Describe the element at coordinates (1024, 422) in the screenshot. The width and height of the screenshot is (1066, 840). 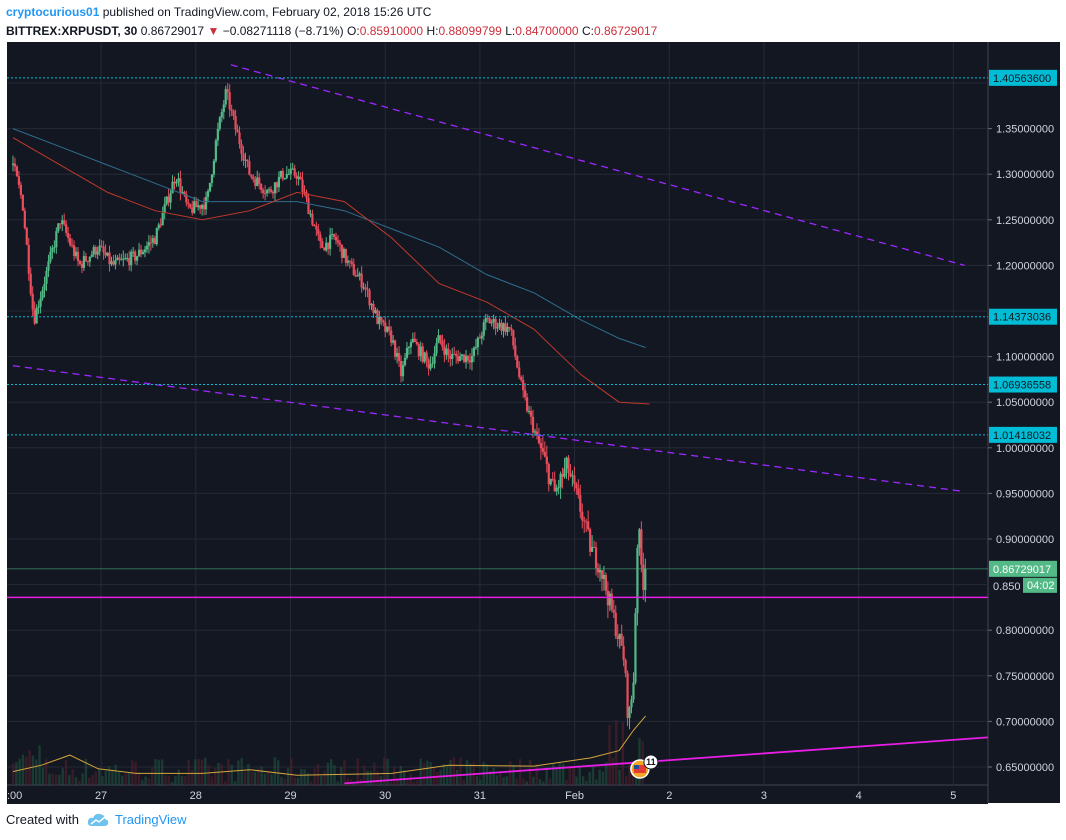
I see `price-axis` at that location.